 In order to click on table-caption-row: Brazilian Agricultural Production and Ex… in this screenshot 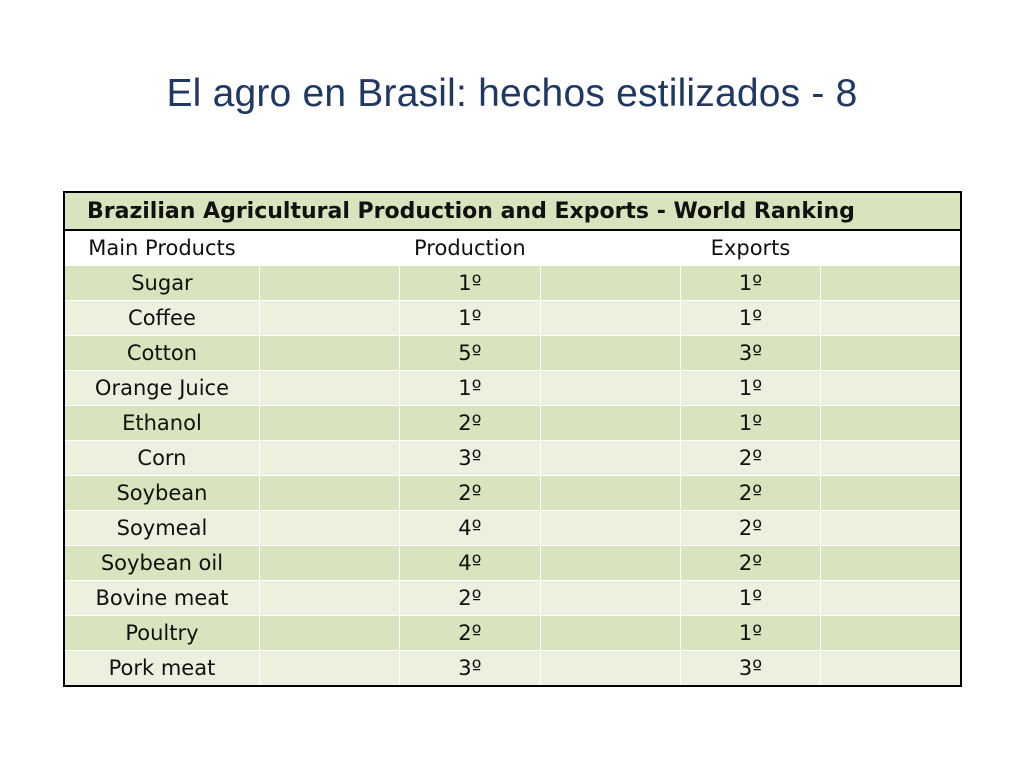, I will do `click(512, 211)`.